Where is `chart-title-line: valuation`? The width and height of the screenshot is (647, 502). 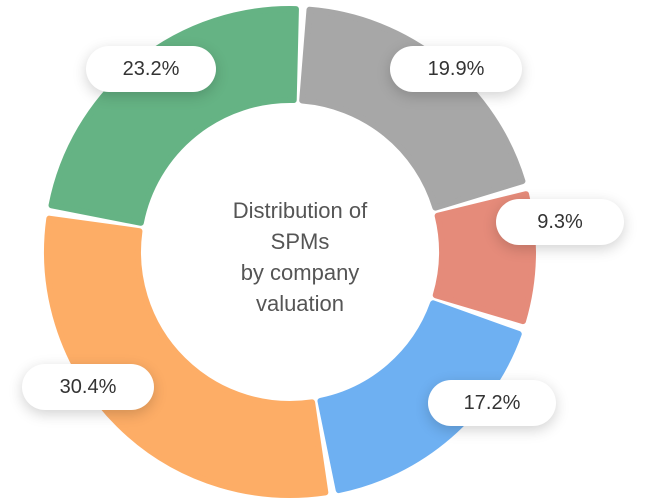
chart-title-line: valuation is located at coordinates (300, 303).